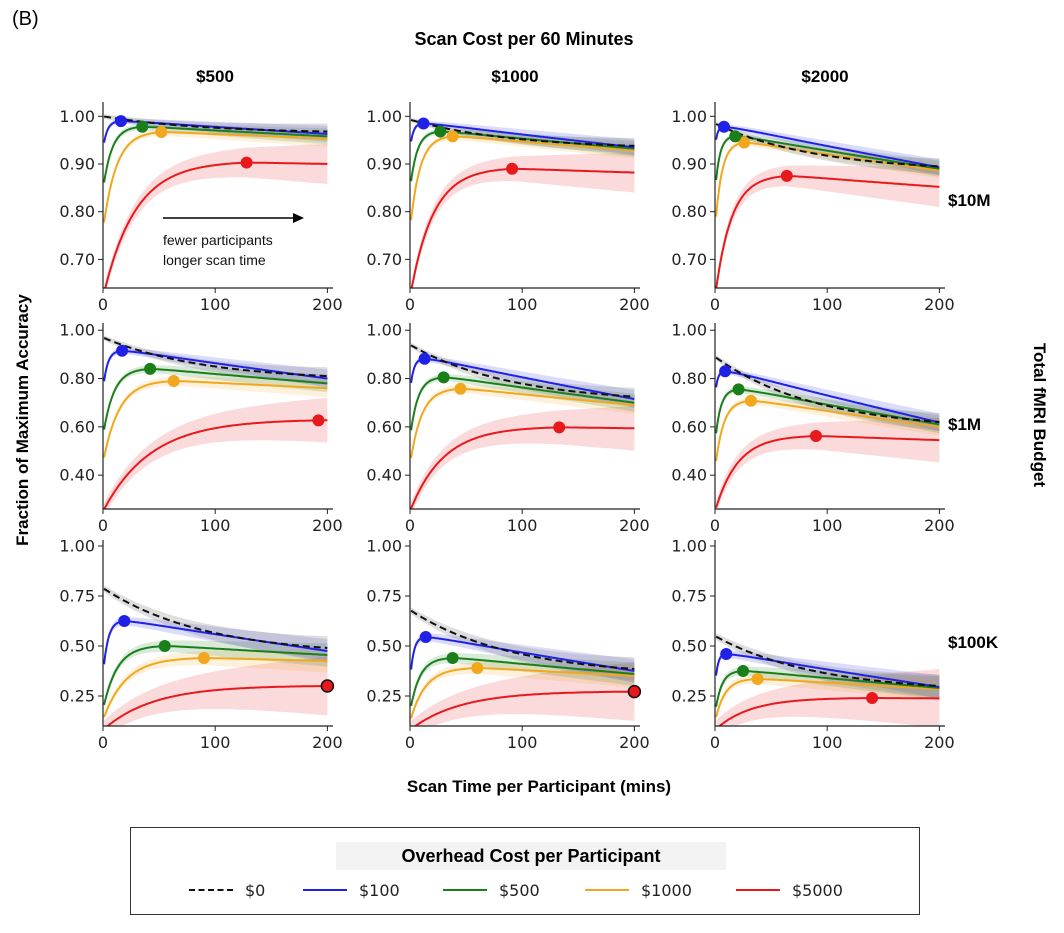  Describe the element at coordinates (215, 76) in the screenshot. I see `column-label-1: $500` at that location.